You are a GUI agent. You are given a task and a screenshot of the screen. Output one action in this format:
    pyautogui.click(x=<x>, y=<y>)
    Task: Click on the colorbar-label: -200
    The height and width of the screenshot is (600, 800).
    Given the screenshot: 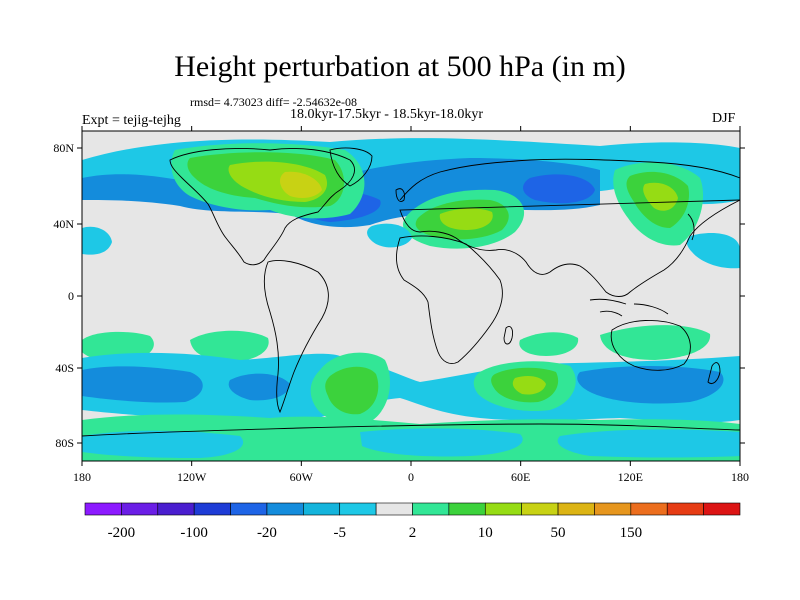 What is the action you would take?
    pyautogui.click(x=122, y=533)
    